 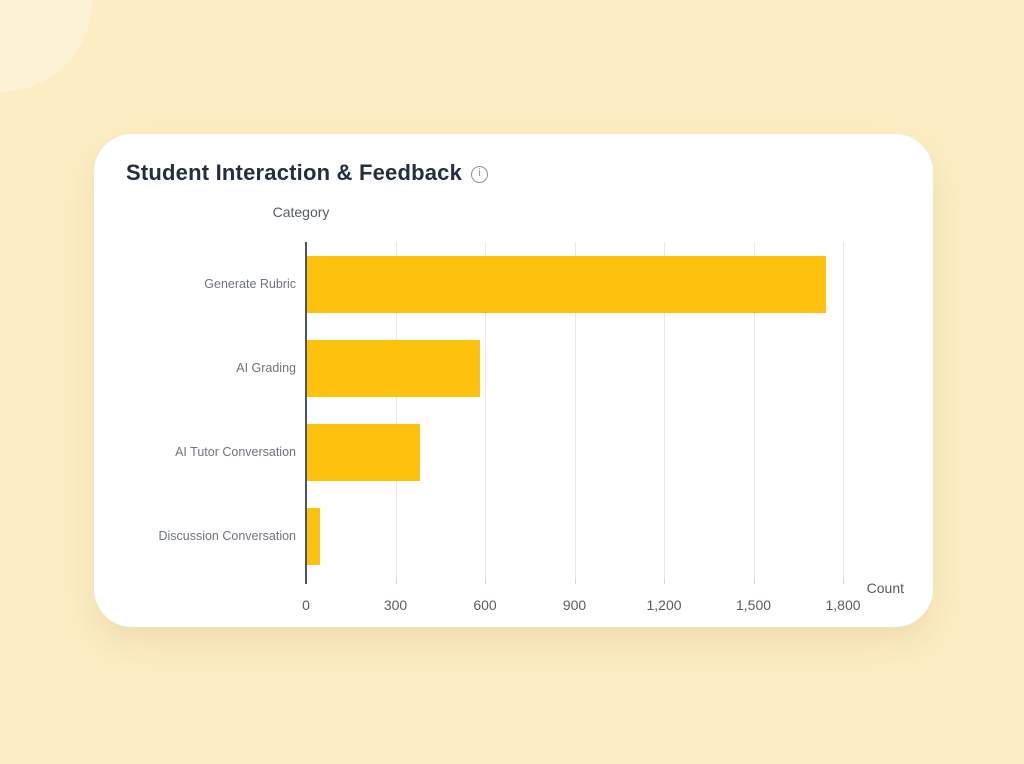 I want to click on y-category-label: Discussion Conversation, so click(x=227, y=536).